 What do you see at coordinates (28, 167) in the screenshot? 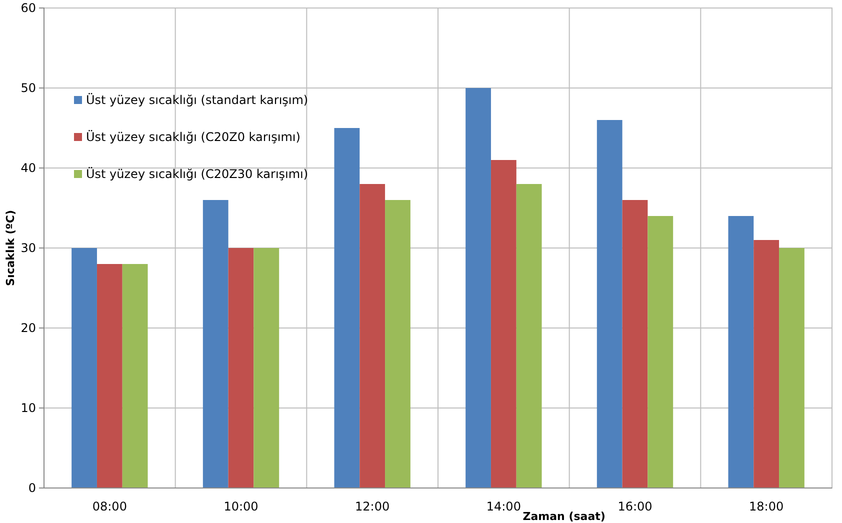
I see `y-tick-label: 40` at bounding box center [28, 167].